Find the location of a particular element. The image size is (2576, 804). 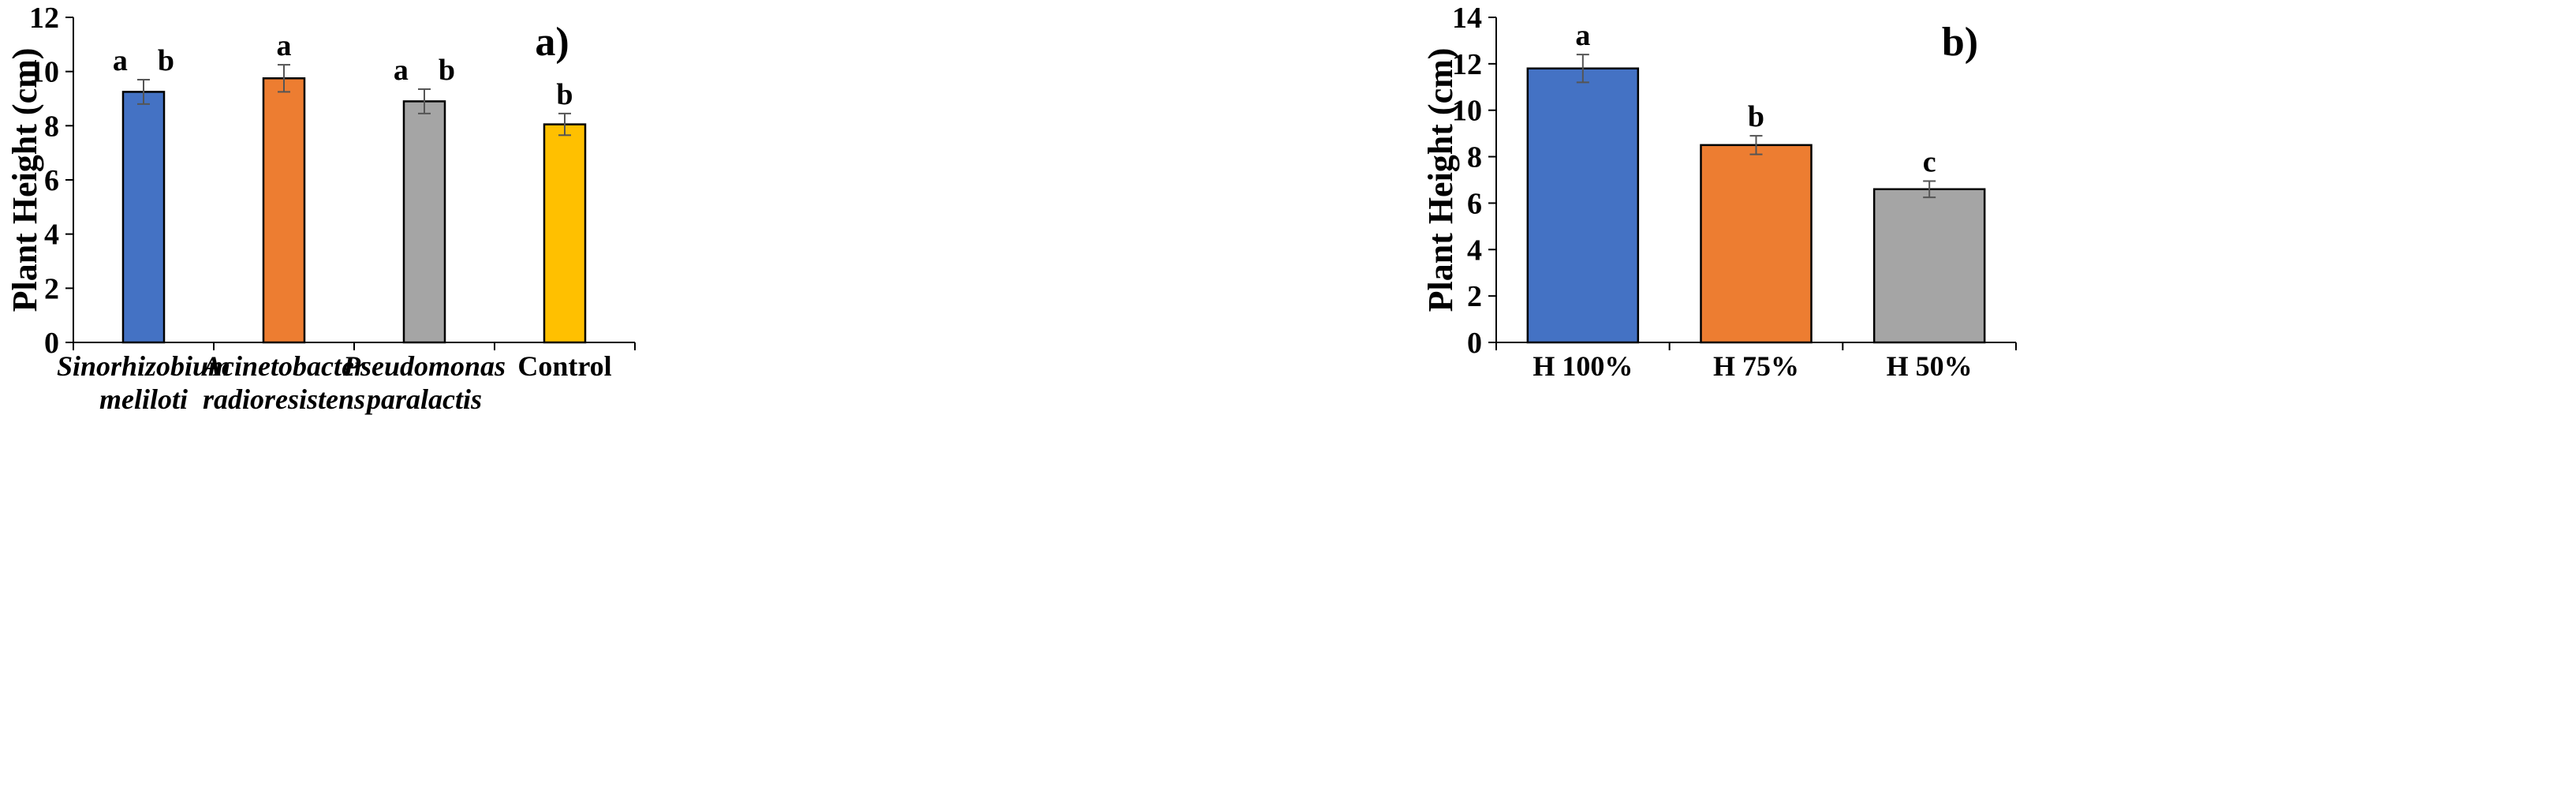

category-label: H 100% is located at coordinates (1583, 366).